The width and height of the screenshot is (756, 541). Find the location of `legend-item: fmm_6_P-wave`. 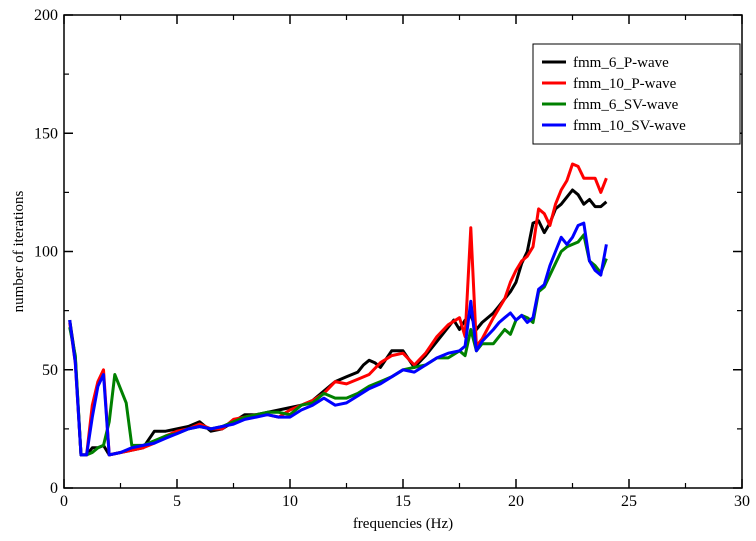

legend-item: fmm_6_P-wave is located at coordinates (605, 63).